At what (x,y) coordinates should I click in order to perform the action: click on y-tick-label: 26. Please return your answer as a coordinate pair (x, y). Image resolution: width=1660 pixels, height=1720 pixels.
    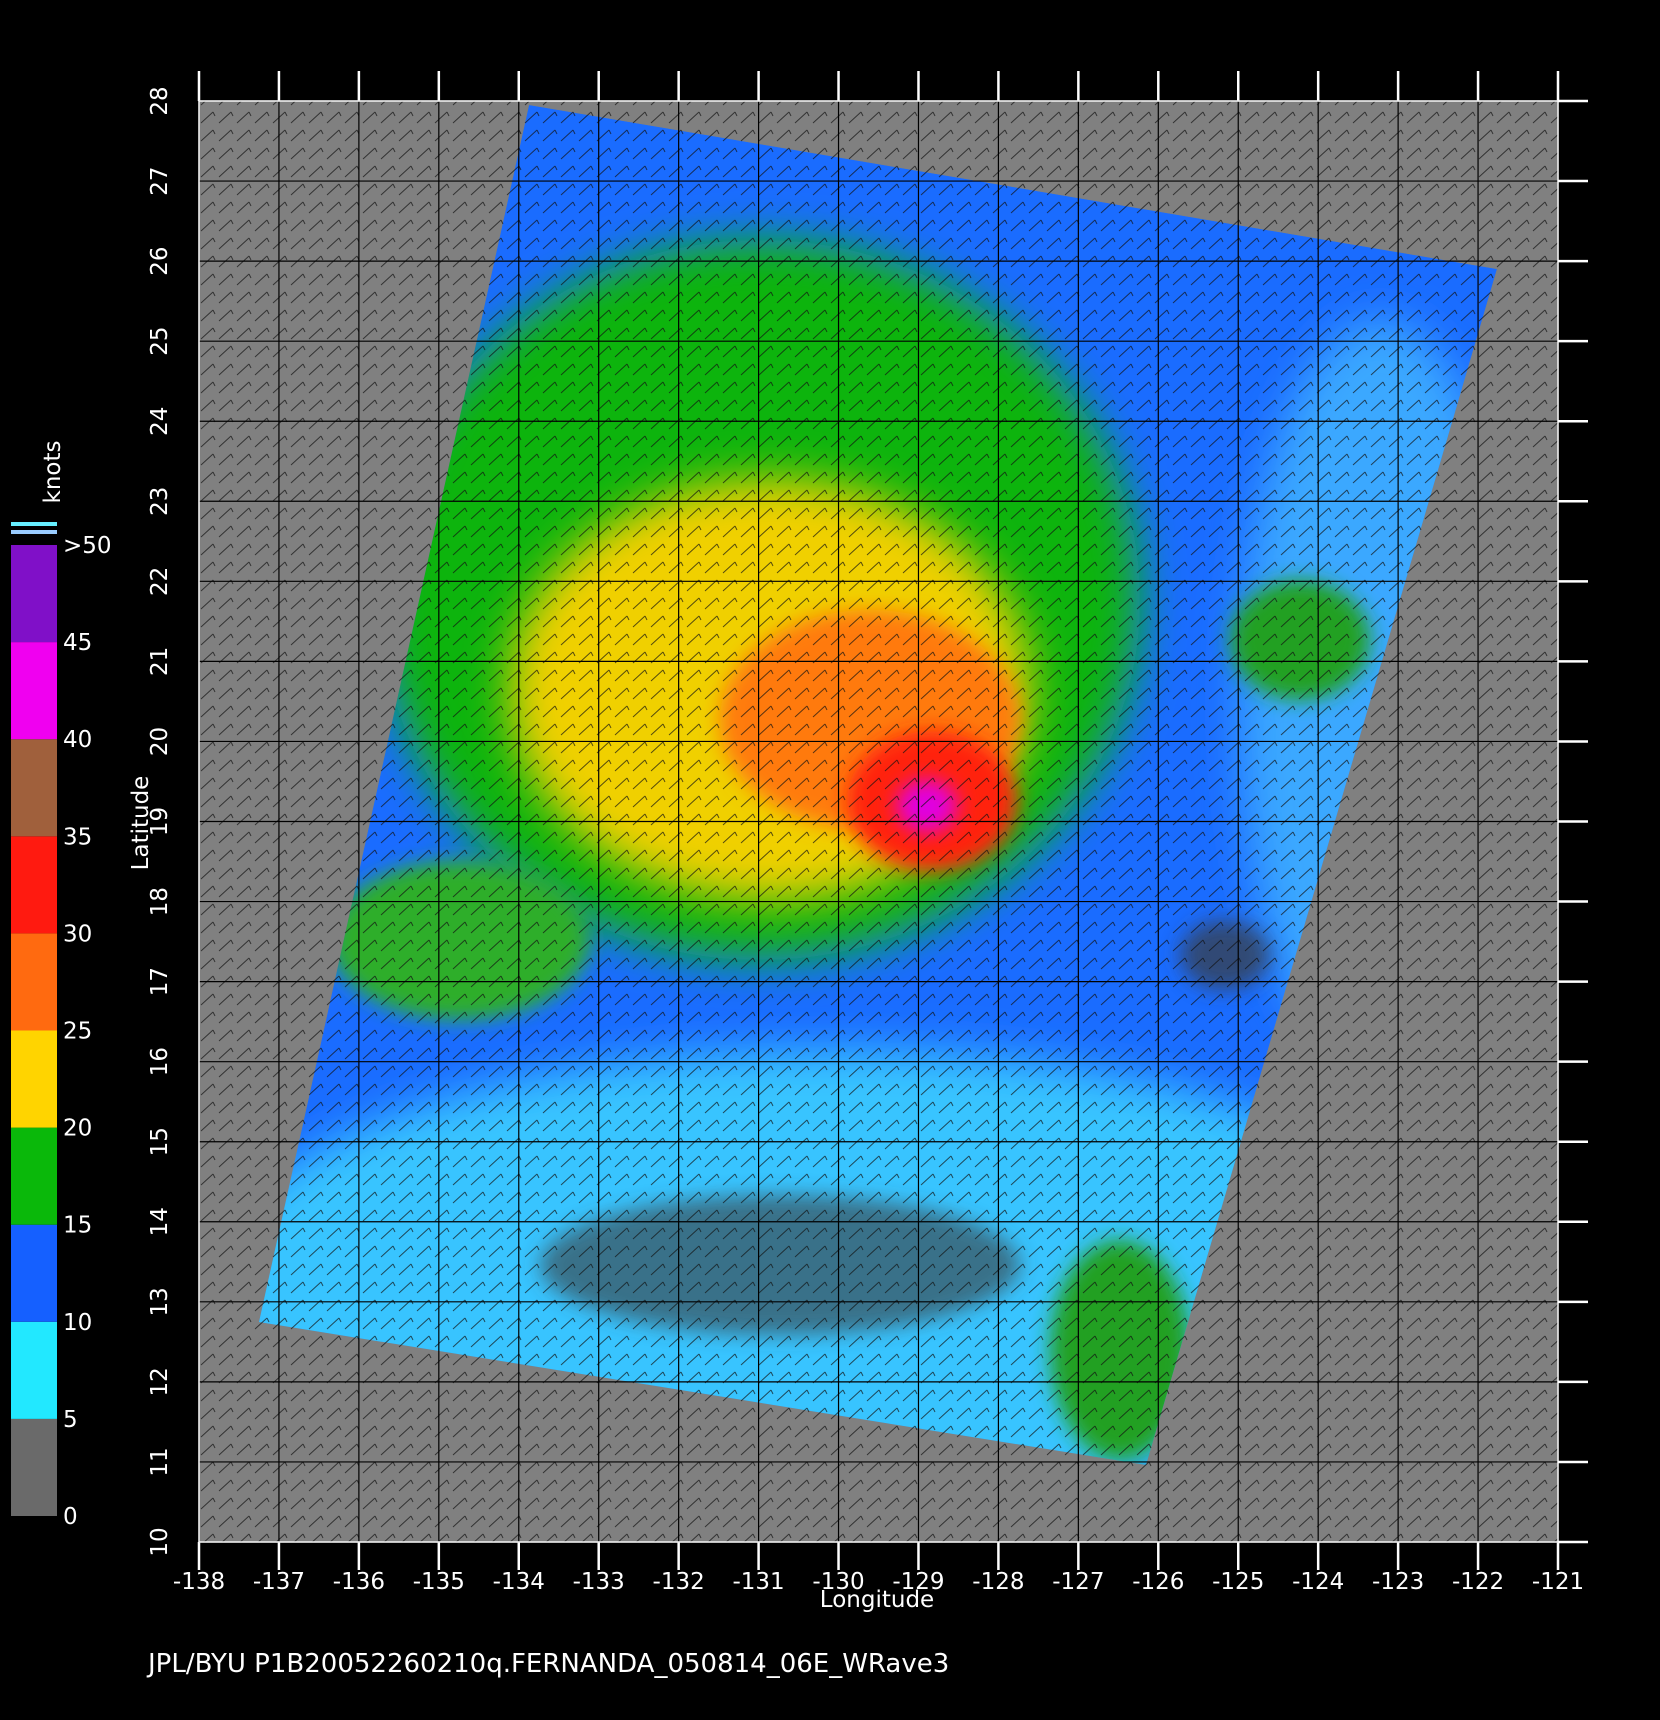
    Looking at the image, I should click on (160, 260).